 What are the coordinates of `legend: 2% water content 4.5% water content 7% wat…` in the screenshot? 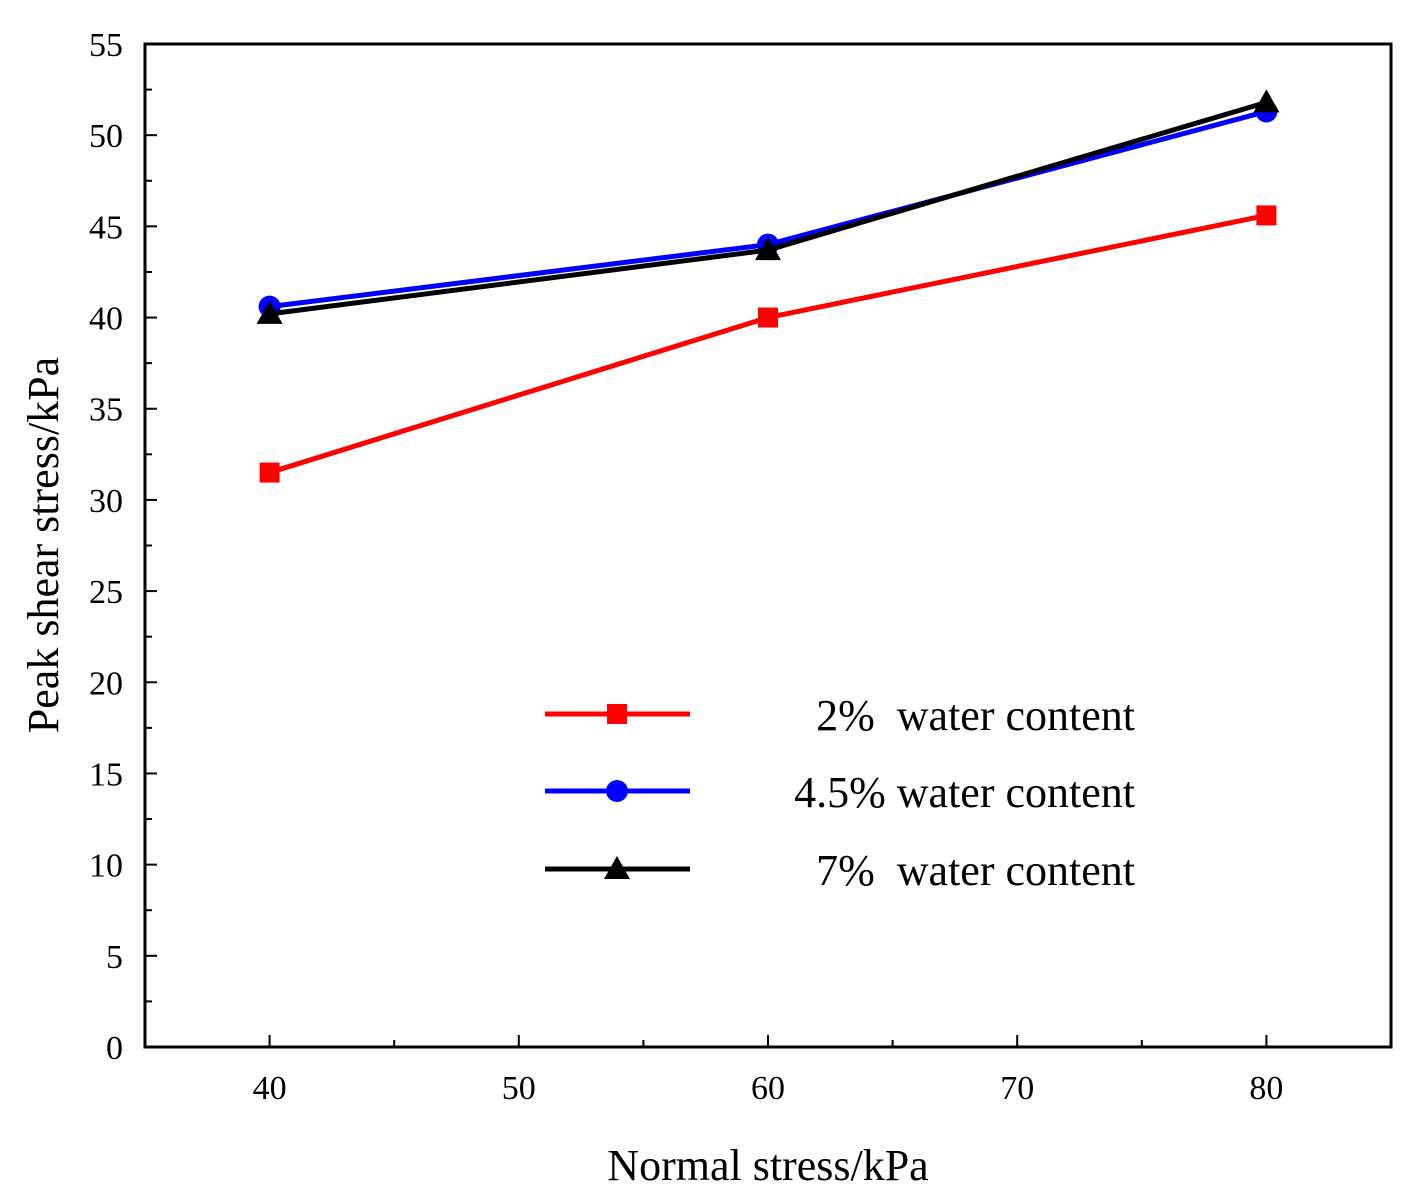 It's located at (840, 793).